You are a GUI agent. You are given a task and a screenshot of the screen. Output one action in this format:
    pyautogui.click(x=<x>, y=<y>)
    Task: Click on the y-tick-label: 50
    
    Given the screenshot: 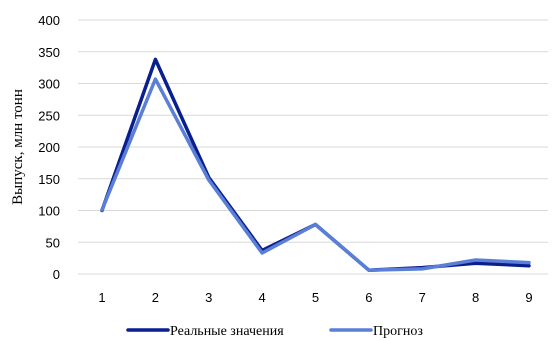 What is the action you would take?
    pyautogui.click(x=53, y=242)
    